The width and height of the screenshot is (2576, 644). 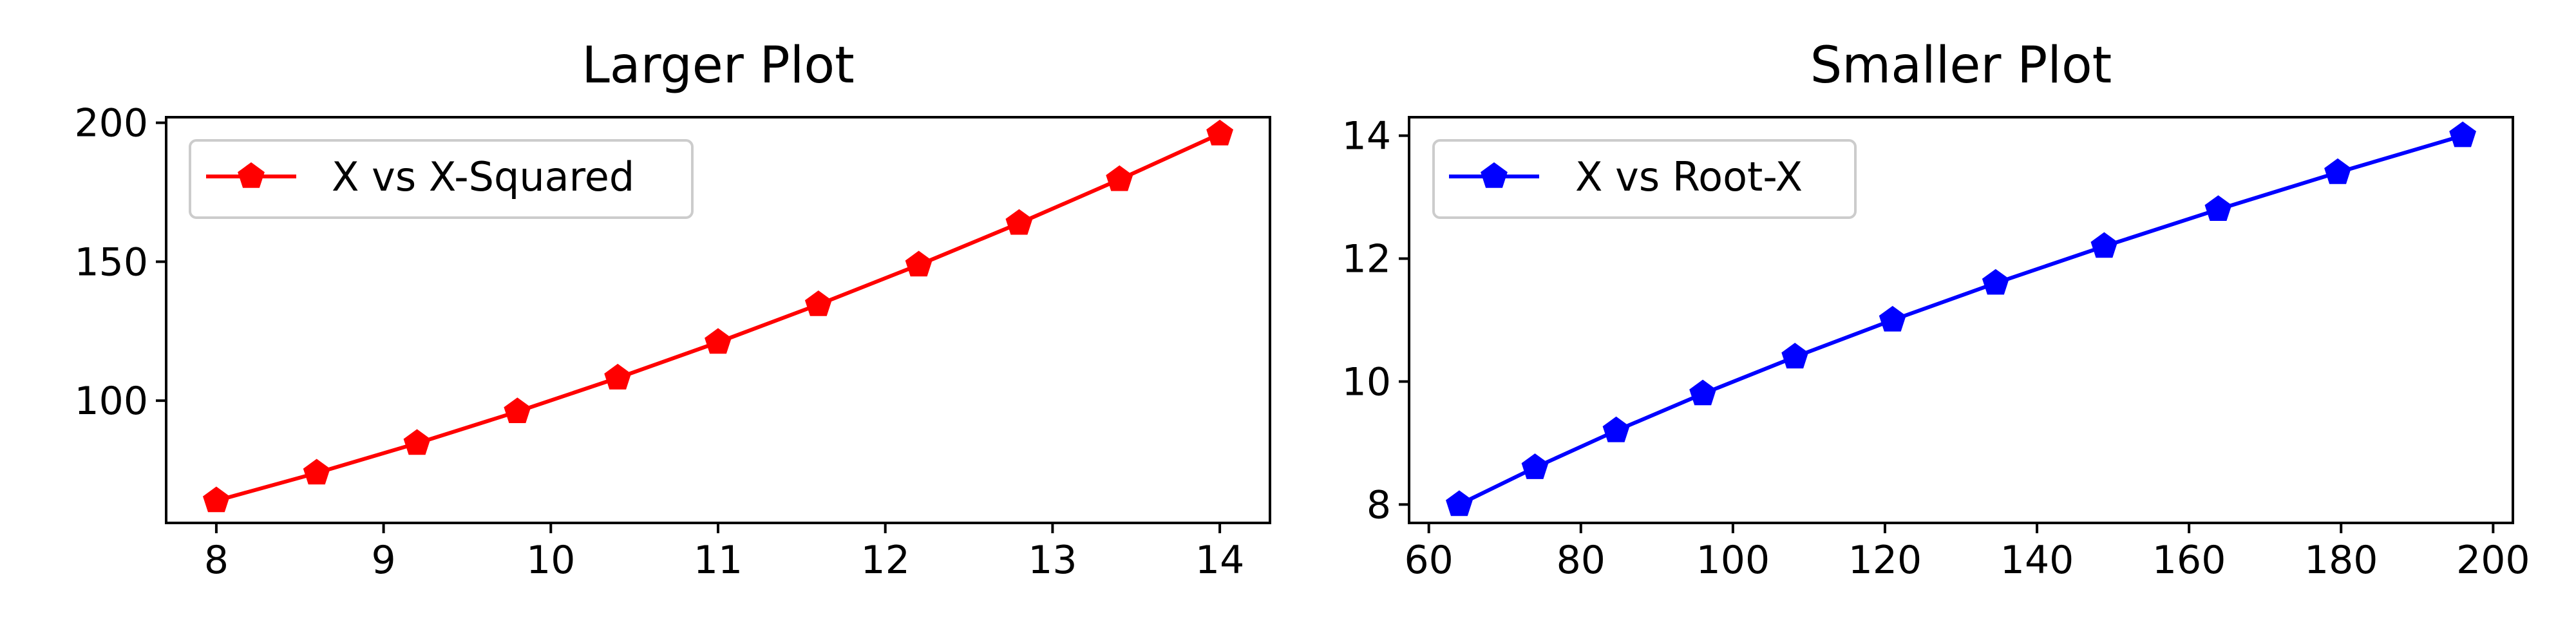 I want to click on legend-left: X vs X-Squared, so click(x=442, y=179).